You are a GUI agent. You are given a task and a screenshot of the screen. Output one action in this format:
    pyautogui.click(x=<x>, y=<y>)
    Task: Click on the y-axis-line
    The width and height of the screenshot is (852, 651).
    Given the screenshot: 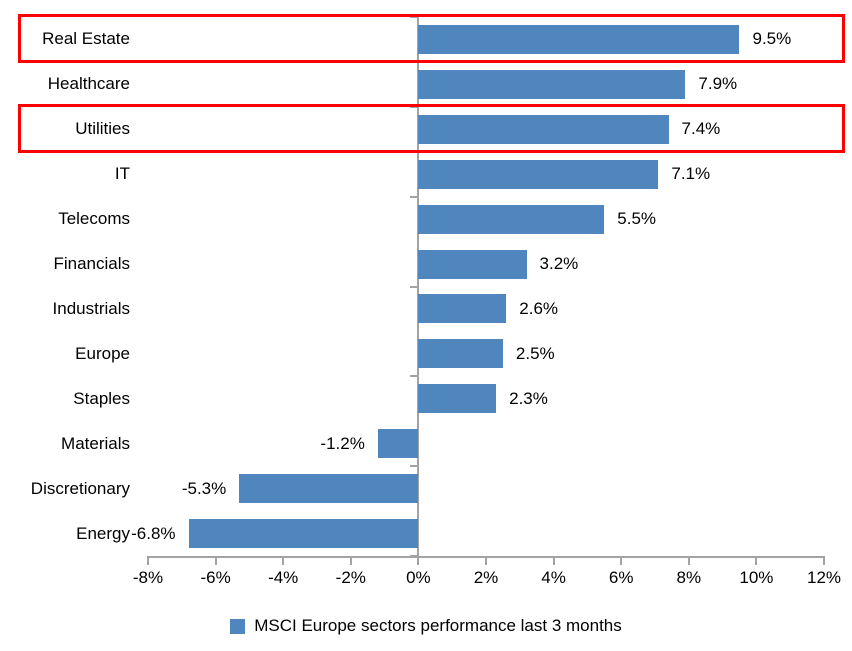 What is the action you would take?
    pyautogui.click(x=418, y=286)
    